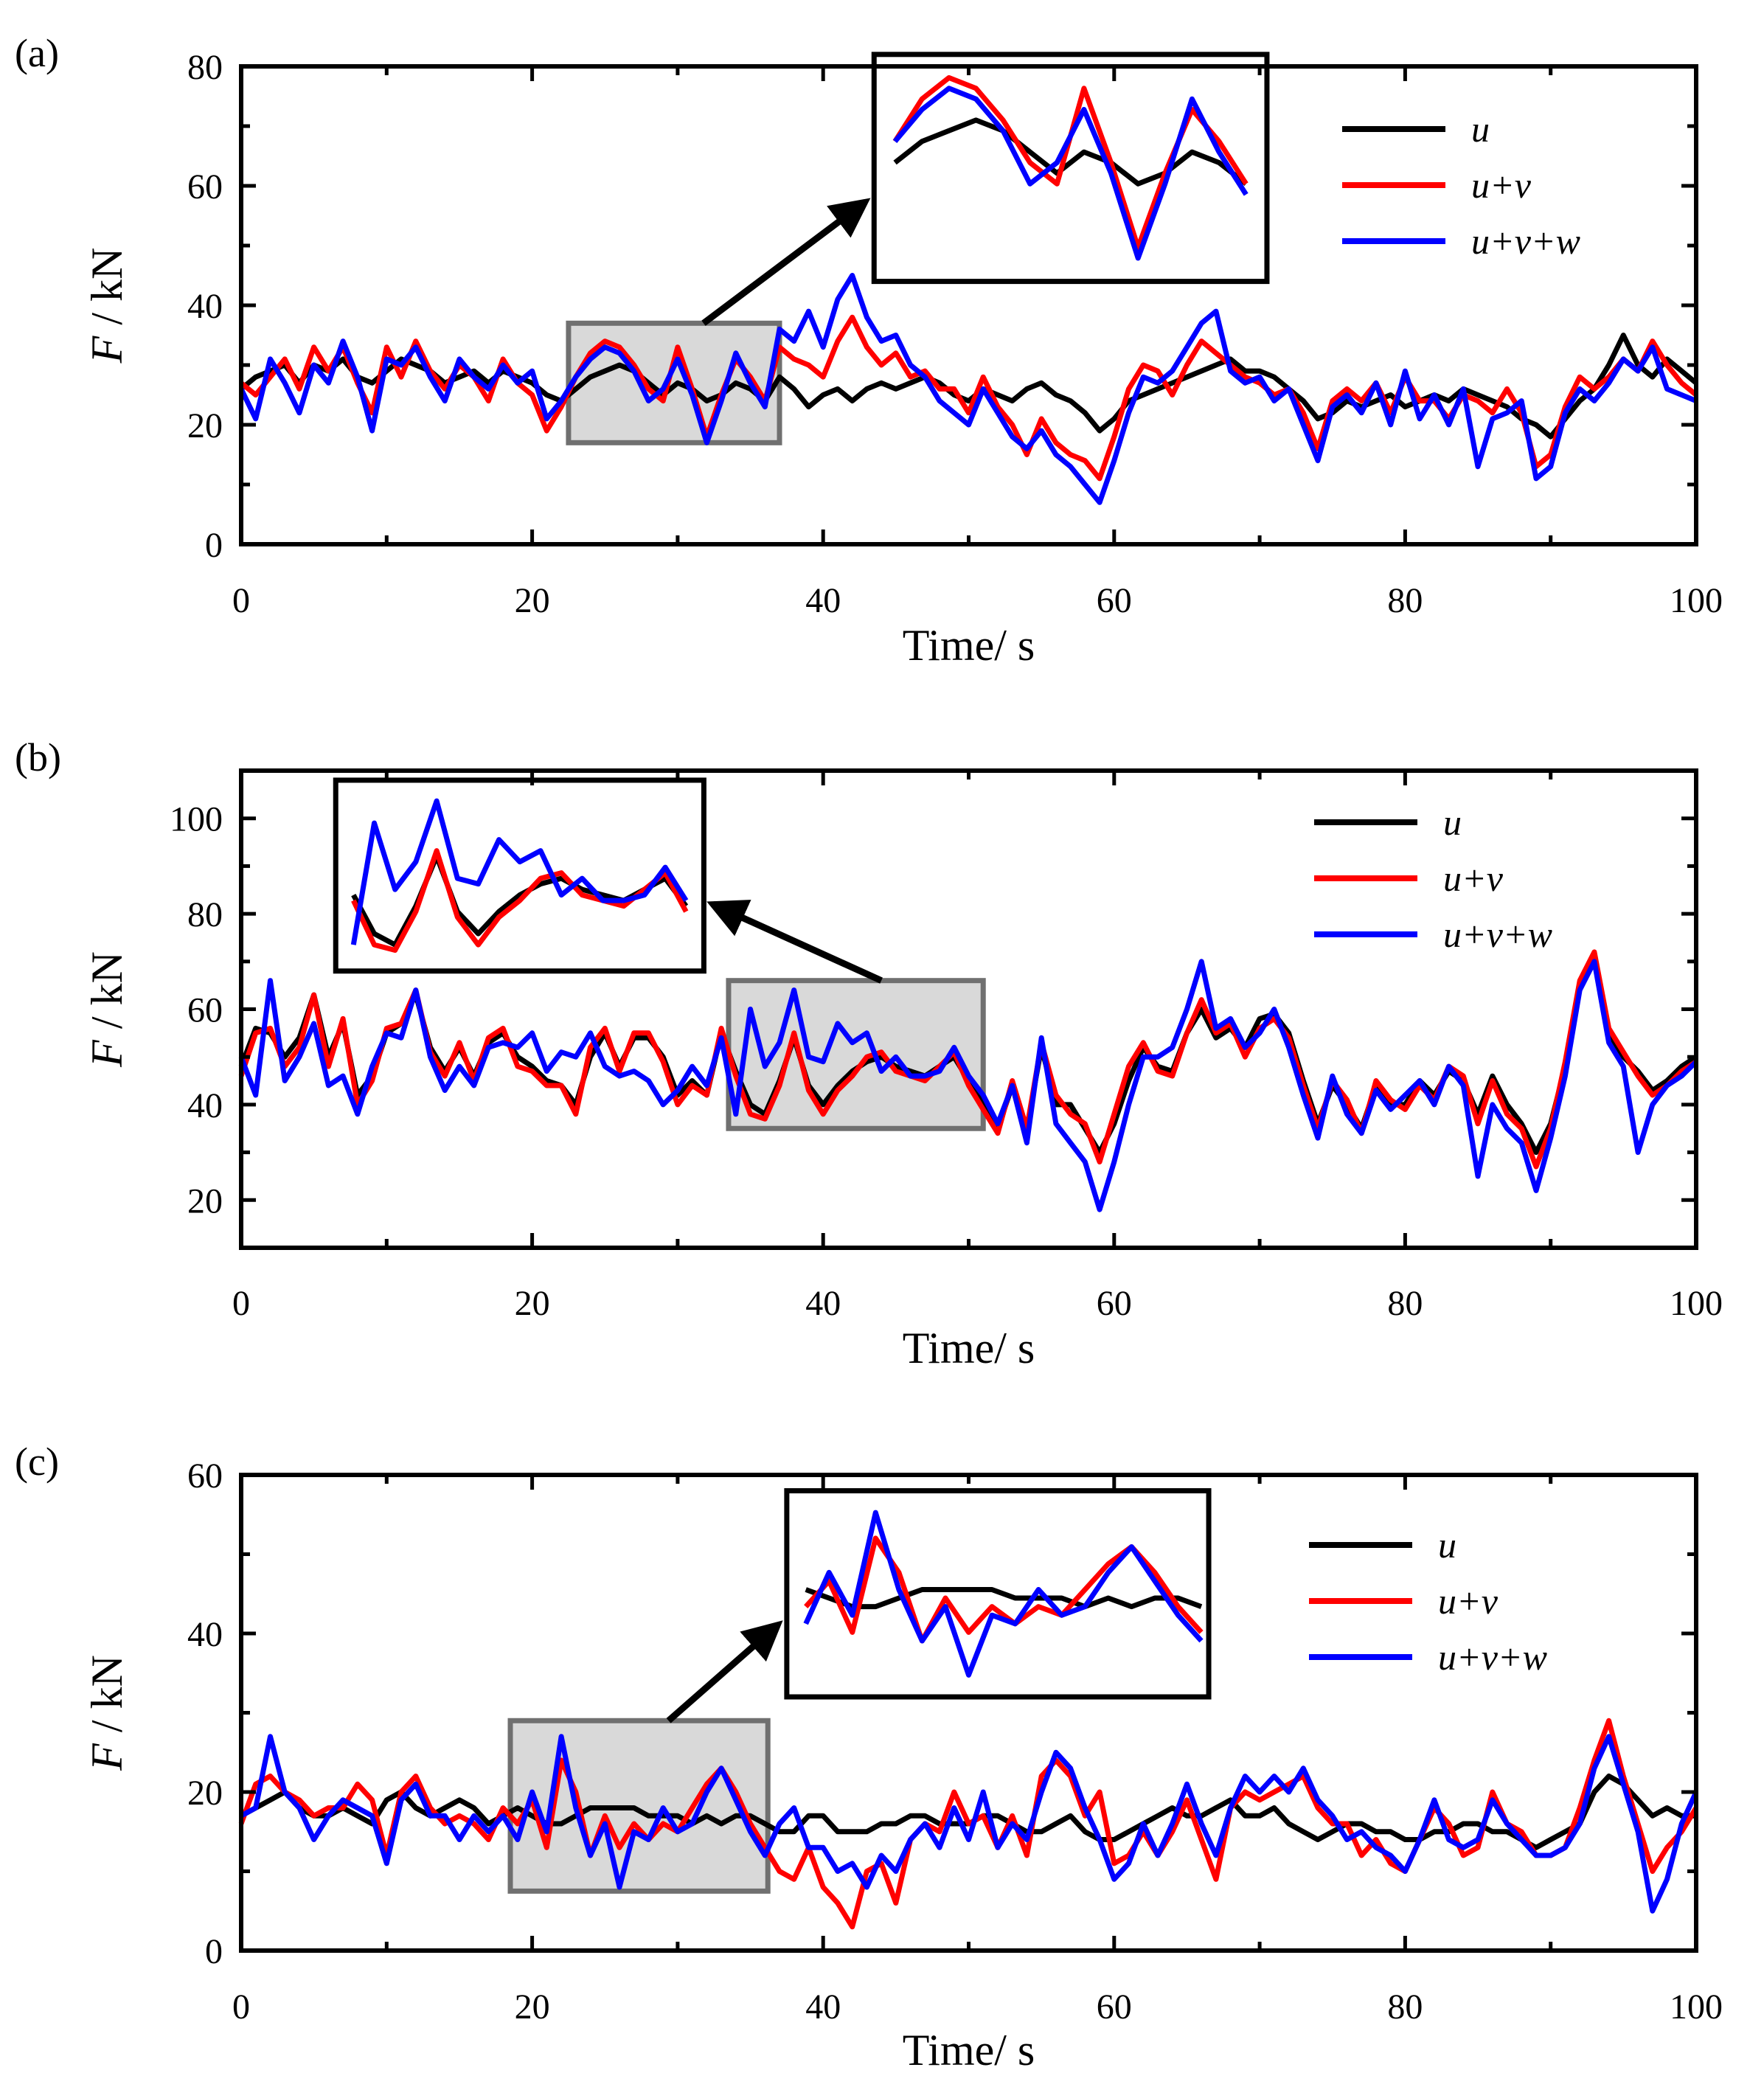 The image size is (1764, 2087). I want to click on panel-label-b: (b), so click(38, 757).